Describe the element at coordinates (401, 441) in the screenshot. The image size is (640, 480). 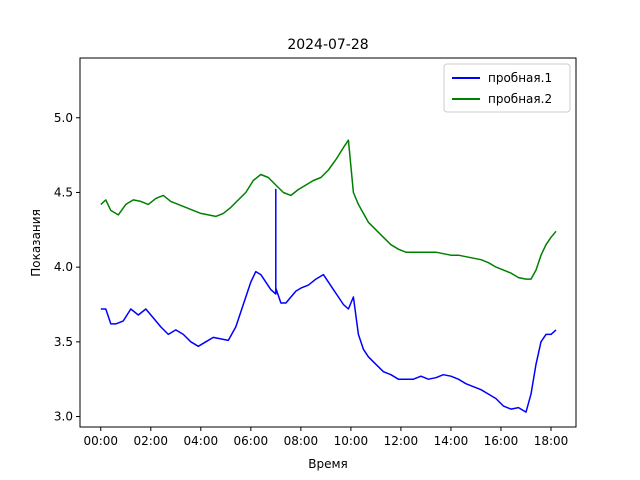
I see `x-tick-label: 12:00` at that location.